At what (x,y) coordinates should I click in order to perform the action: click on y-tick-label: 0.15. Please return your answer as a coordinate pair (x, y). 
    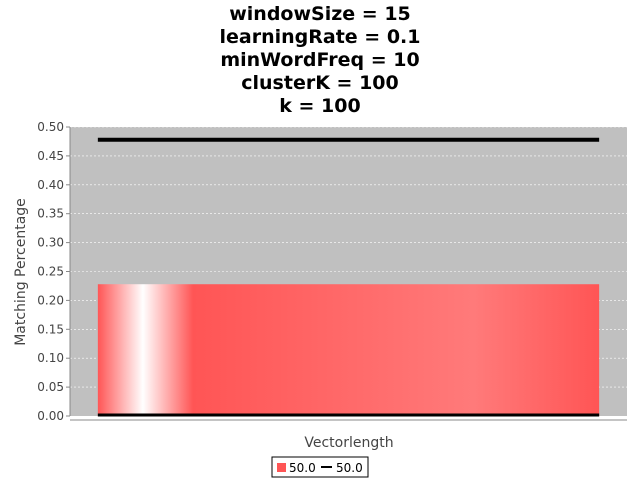
    Looking at the image, I should click on (50, 329).